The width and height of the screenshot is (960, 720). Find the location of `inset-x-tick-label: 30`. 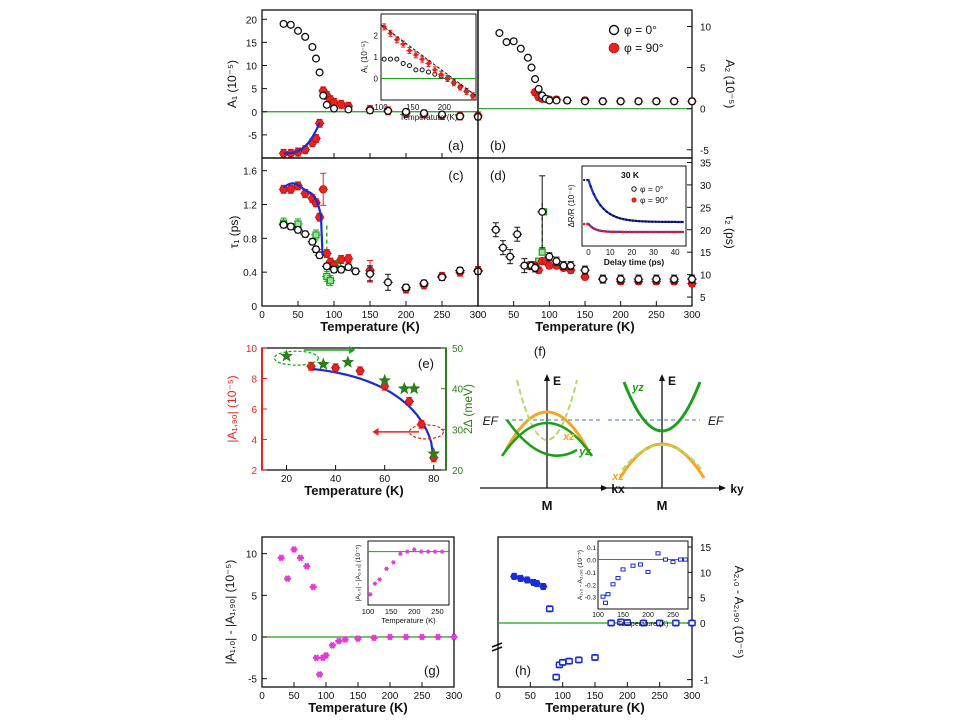

inset-x-tick-label: 30 is located at coordinates (653, 252).